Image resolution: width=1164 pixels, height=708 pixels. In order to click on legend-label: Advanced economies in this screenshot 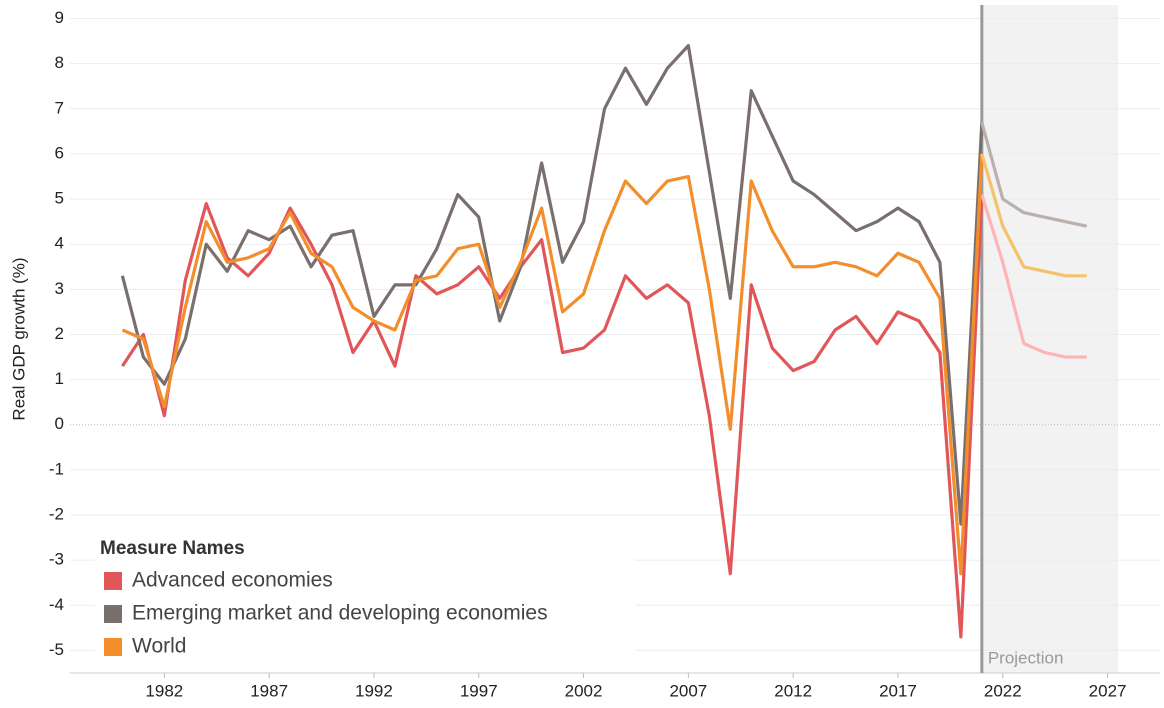, I will do `click(232, 580)`.